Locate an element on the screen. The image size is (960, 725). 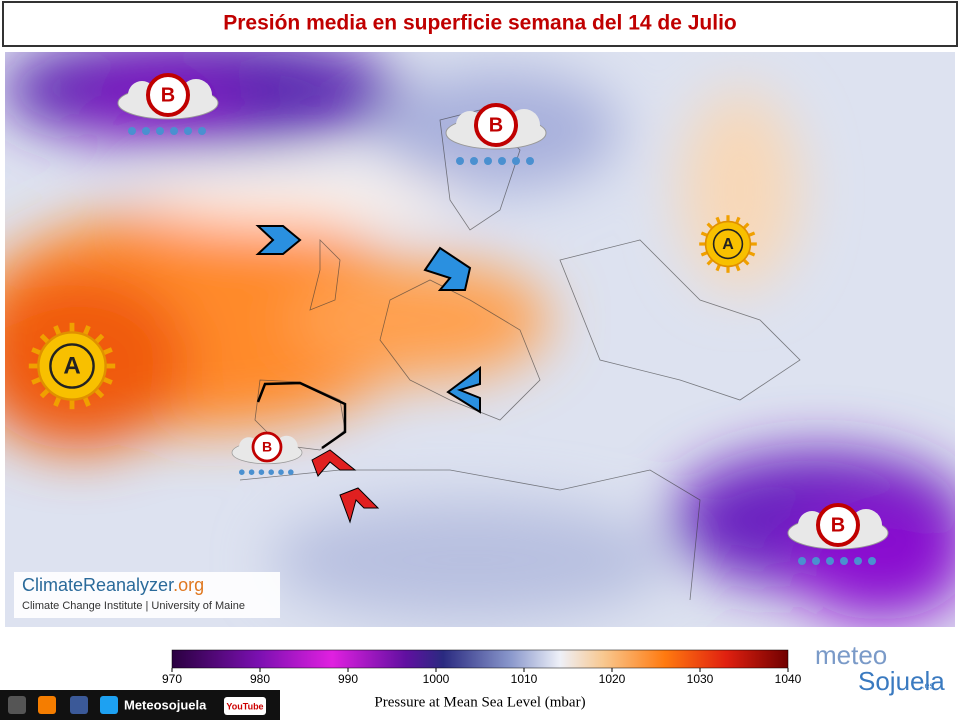
title-bar is located at coordinates (480, 24).